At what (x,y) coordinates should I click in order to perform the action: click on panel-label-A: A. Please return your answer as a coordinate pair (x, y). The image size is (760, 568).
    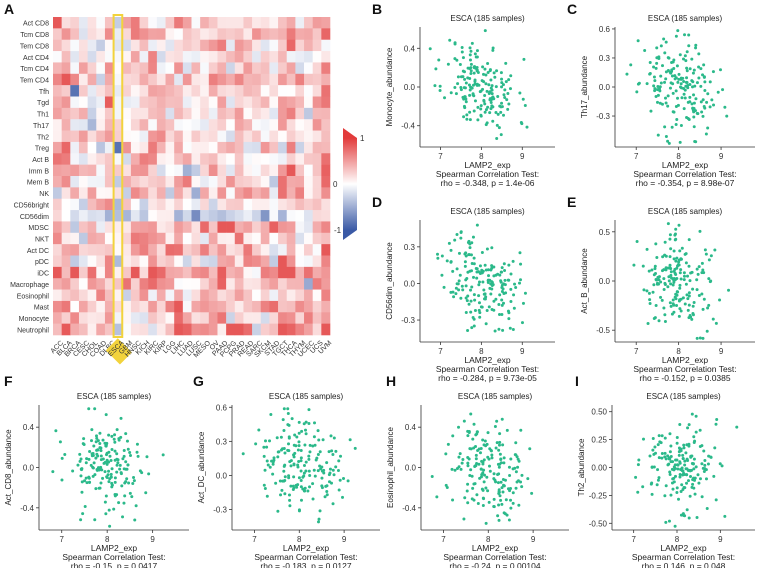
    Looking at the image, I should click on (9, 9).